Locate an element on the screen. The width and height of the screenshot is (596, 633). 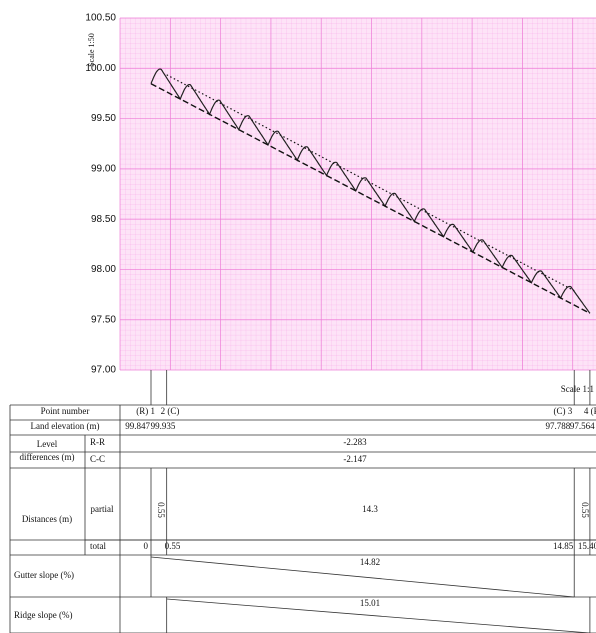
table-text: 15.01 is located at coordinates (370, 603).